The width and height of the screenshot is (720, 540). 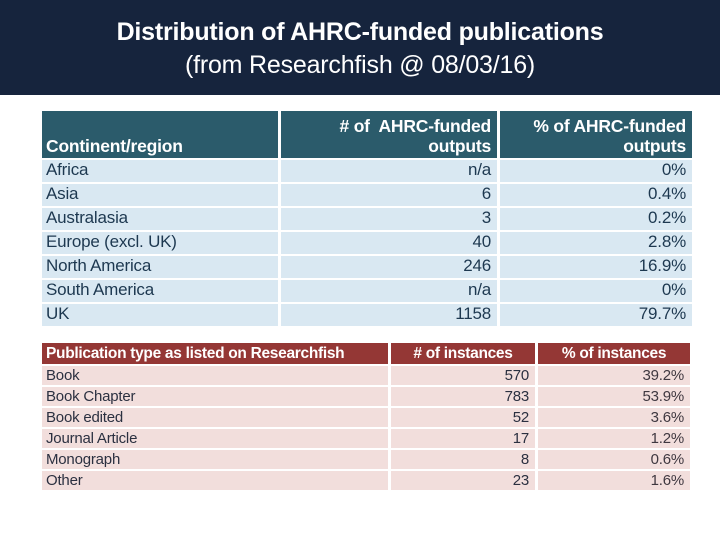 What do you see at coordinates (463, 417) in the screenshot?
I see `instance-count: 52` at bounding box center [463, 417].